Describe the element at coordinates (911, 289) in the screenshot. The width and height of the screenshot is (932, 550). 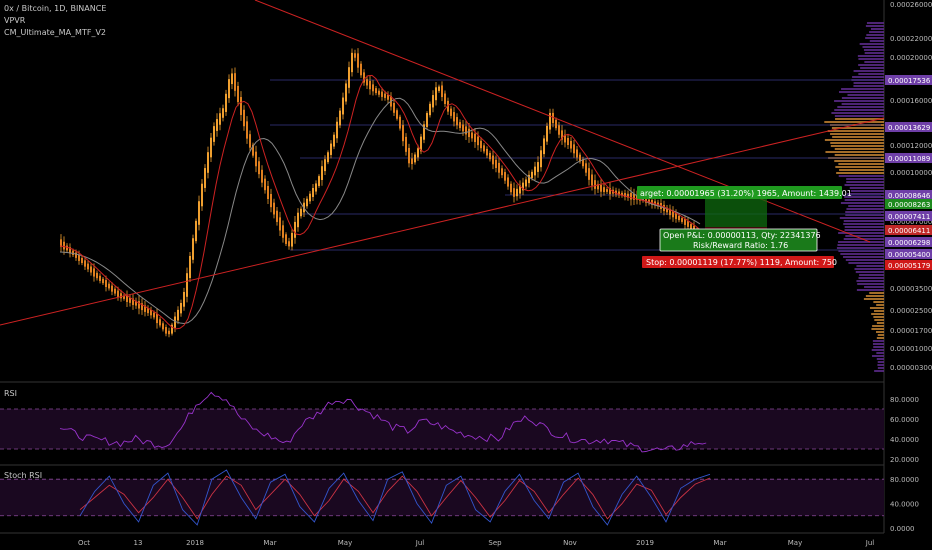
I see `price-tick-label: 0.00003500` at that location.